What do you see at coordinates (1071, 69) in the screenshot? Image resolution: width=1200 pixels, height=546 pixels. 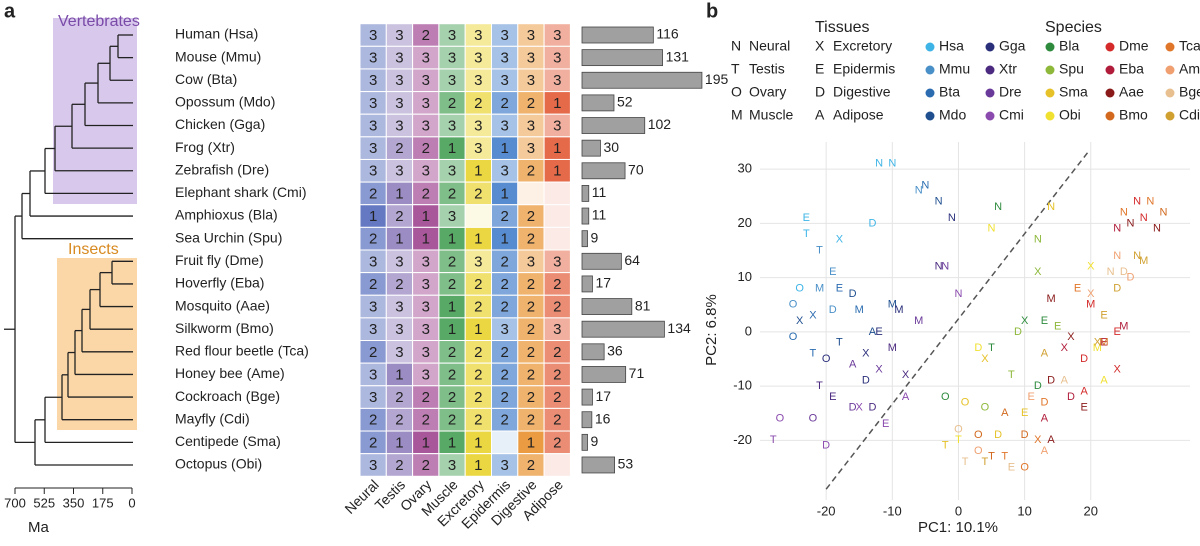 I see `legend-label: Spu` at bounding box center [1071, 69].